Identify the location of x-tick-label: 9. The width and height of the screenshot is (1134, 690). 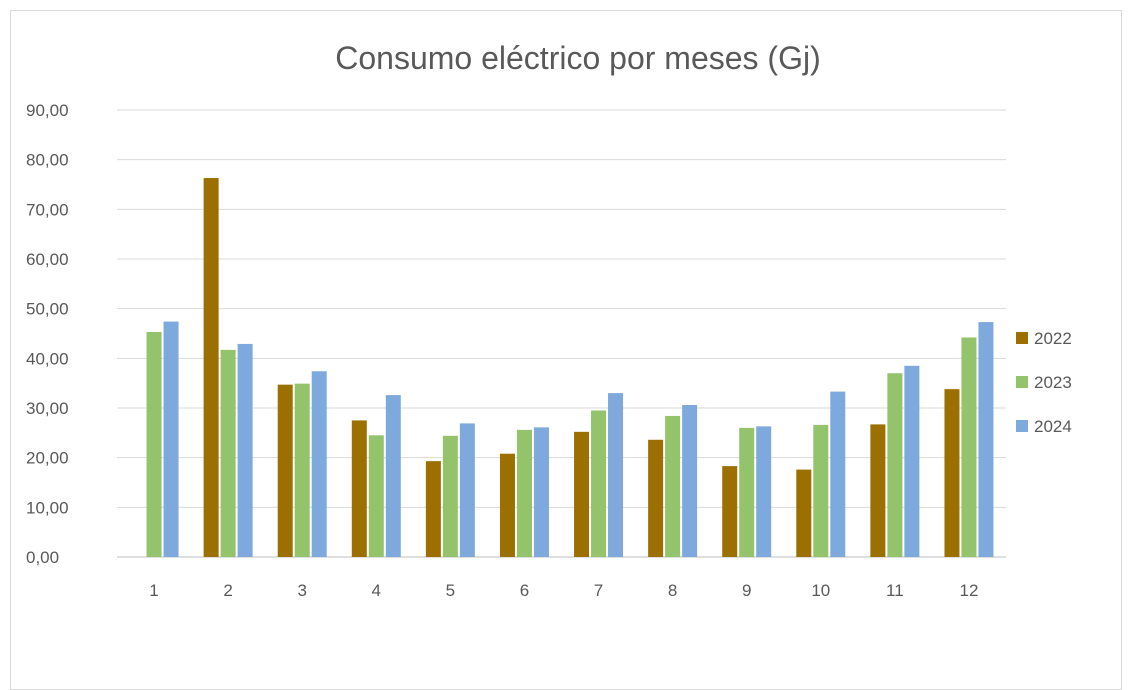
(746, 590).